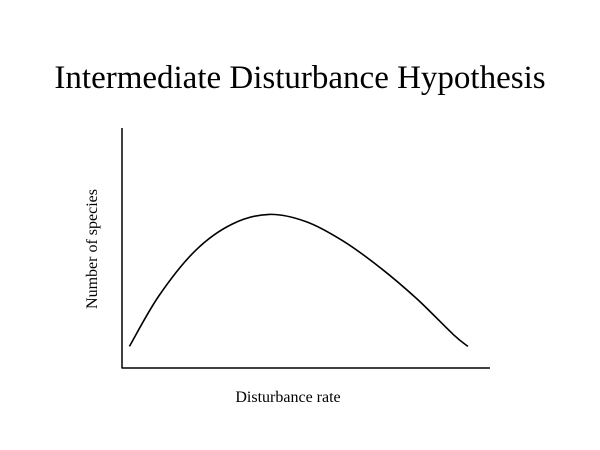 This screenshot has height=450, width=600. What do you see at coordinates (300, 78) in the screenshot?
I see `chart-title: Intermediate Disturbance Hypothesis` at bounding box center [300, 78].